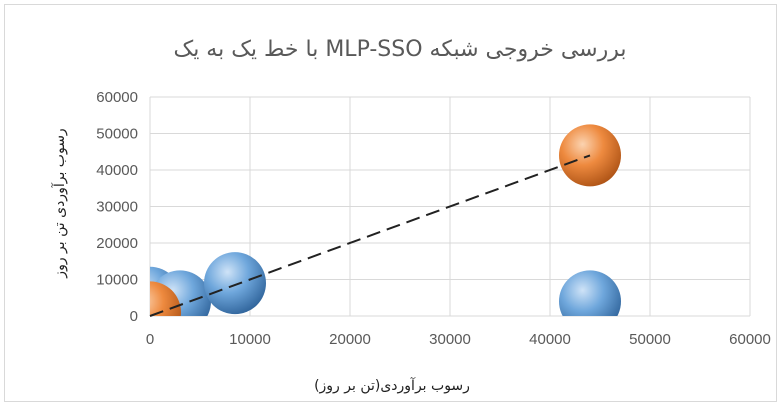 The image size is (783, 408). What do you see at coordinates (134, 316) in the screenshot?
I see `y-tick-label: 0` at bounding box center [134, 316].